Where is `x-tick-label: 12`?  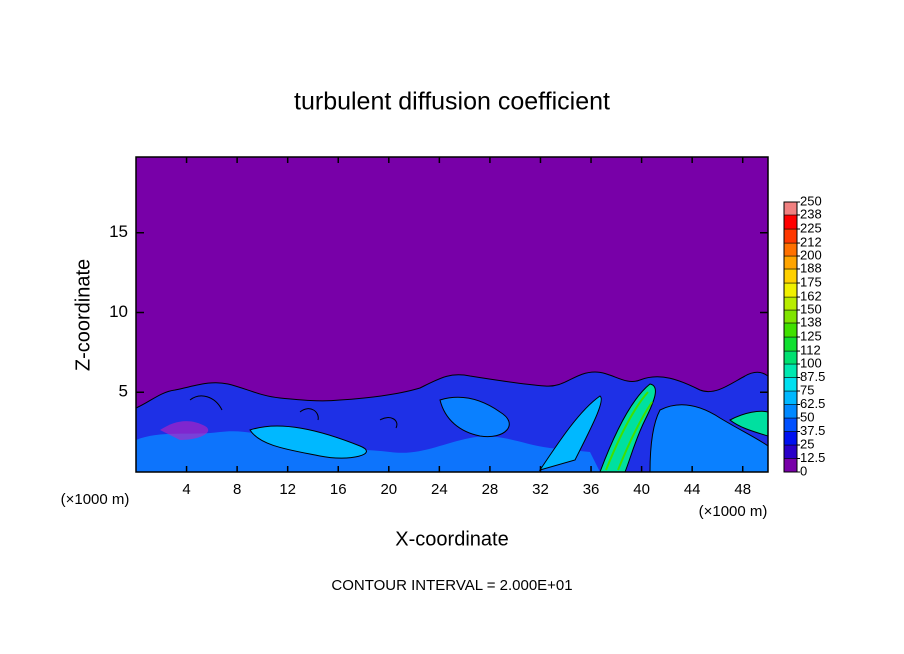 x-tick-label: 12 is located at coordinates (287, 489).